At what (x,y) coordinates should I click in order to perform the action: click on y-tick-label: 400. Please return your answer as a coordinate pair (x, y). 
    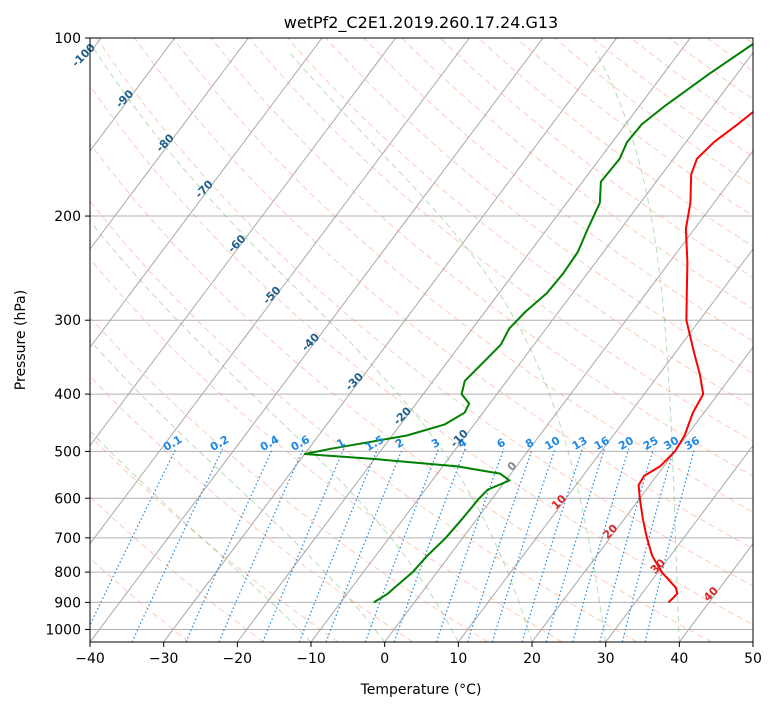
    Looking at the image, I should click on (67, 395).